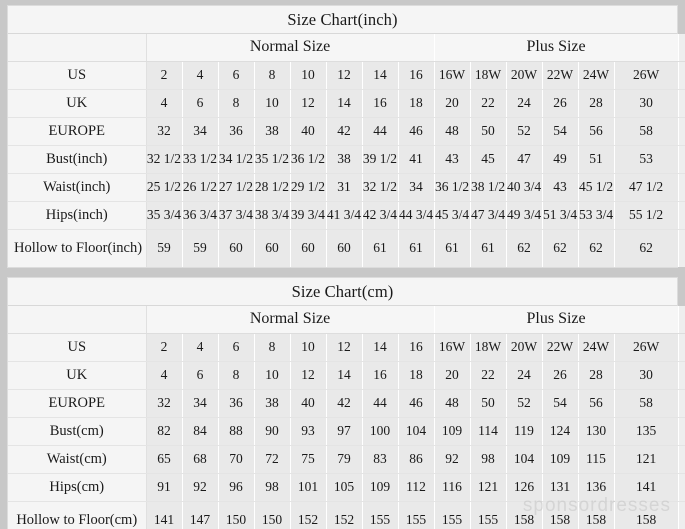 The width and height of the screenshot is (685, 529). Describe the element at coordinates (272, 459) in the screenshot. I see `size-cell: 72` at that location.